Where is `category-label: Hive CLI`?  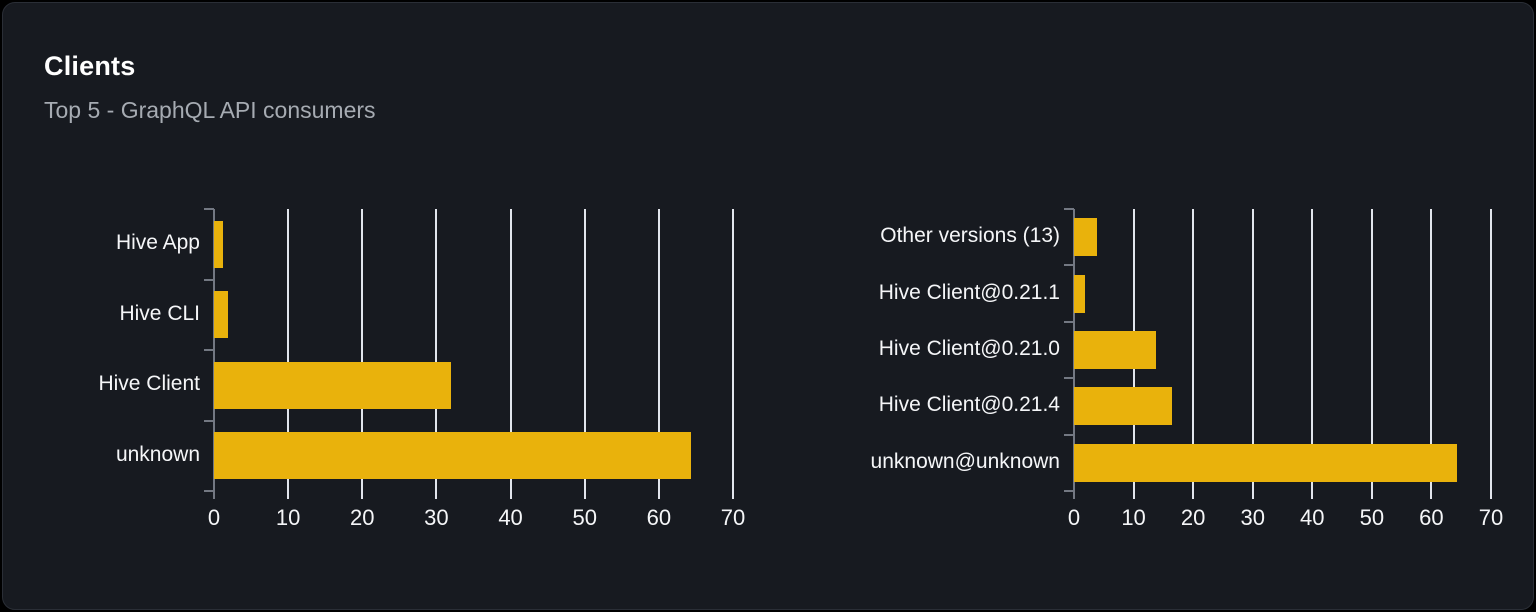 category-label: Hive CLI is located at coordinates (159, 313).